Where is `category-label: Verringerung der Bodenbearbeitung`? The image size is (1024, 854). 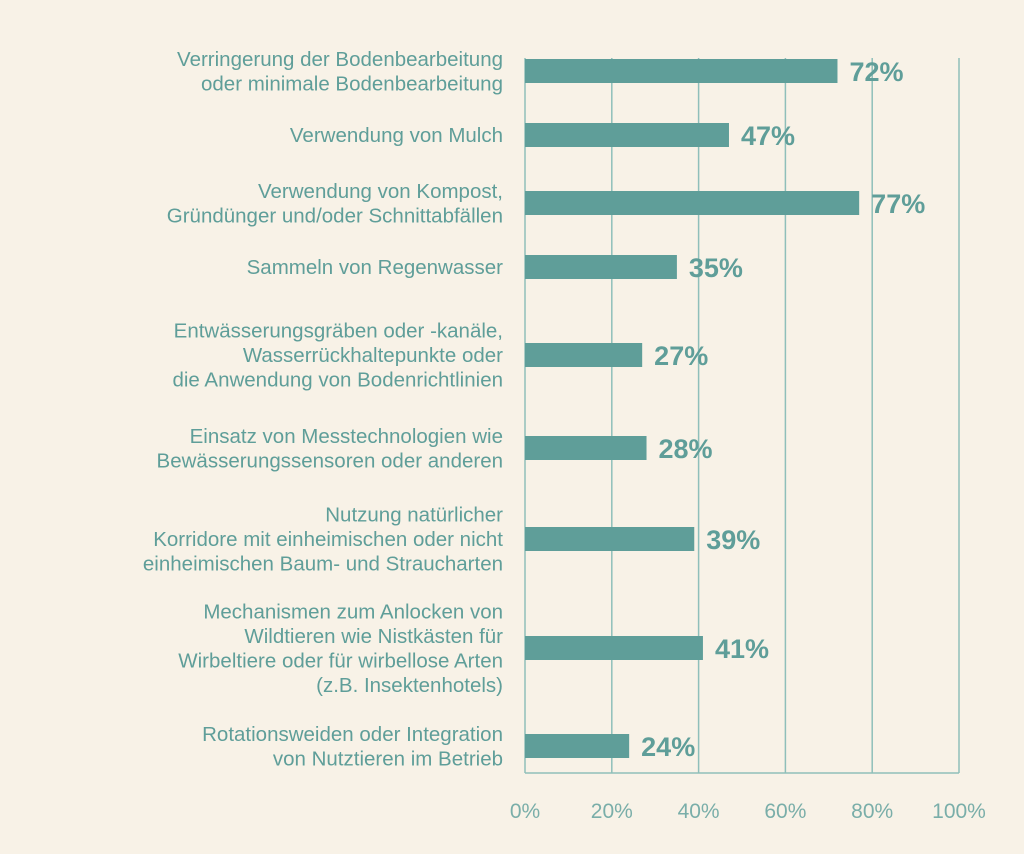
category-label: Verringerung der Bodenbearbeitung is located at coordinates (340, 59).